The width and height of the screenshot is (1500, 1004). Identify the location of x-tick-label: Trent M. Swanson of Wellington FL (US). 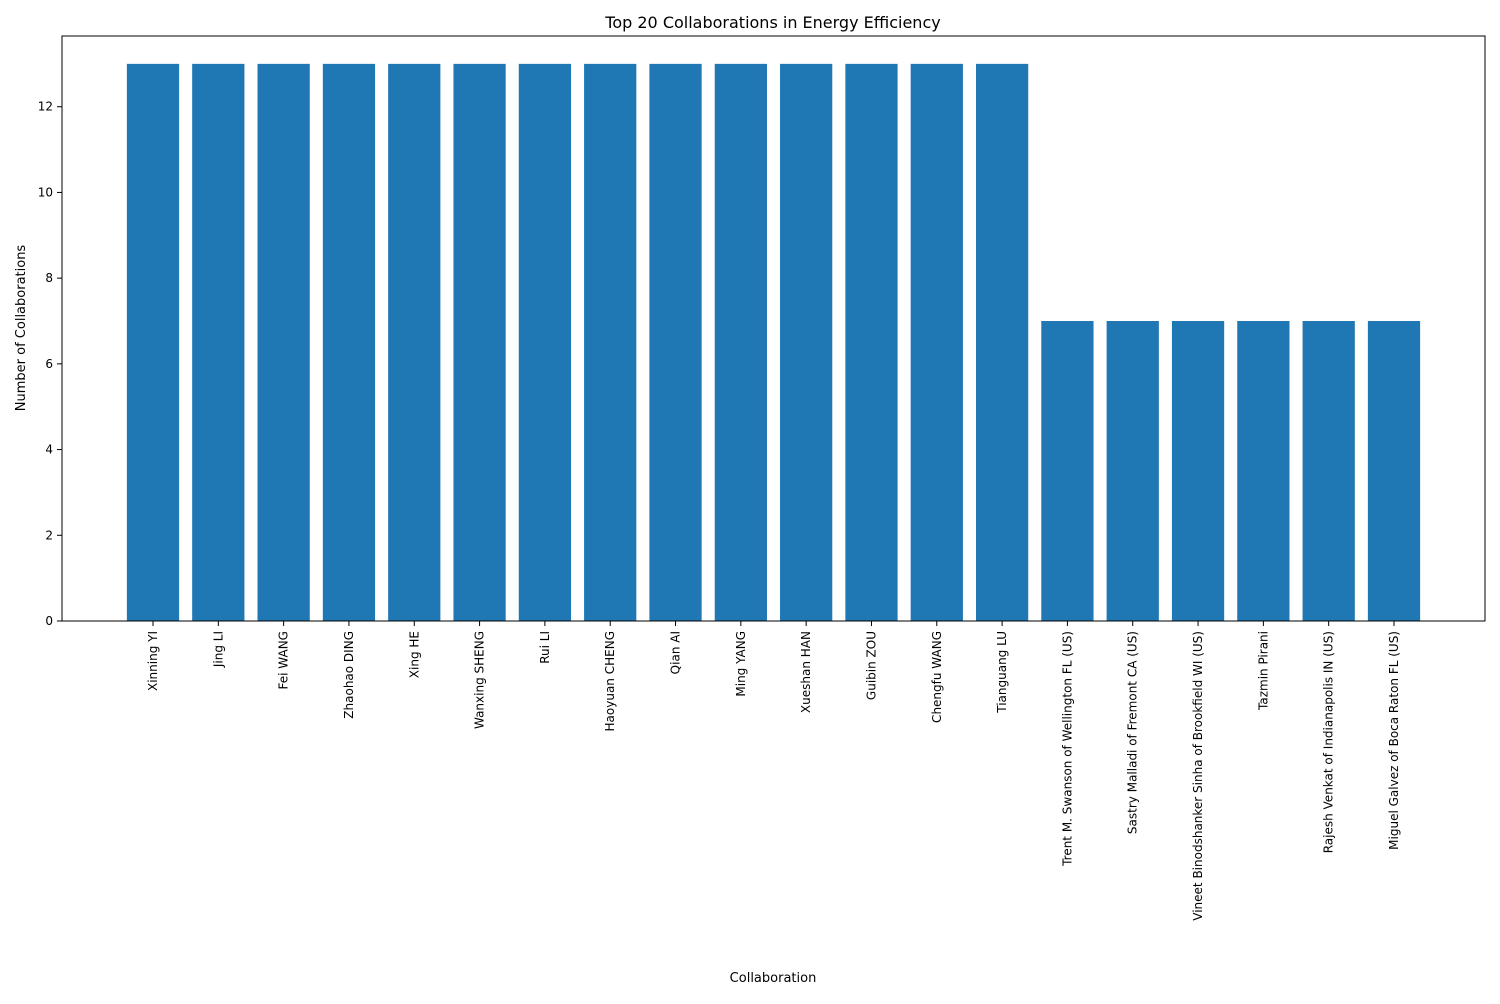
(1067, 749).